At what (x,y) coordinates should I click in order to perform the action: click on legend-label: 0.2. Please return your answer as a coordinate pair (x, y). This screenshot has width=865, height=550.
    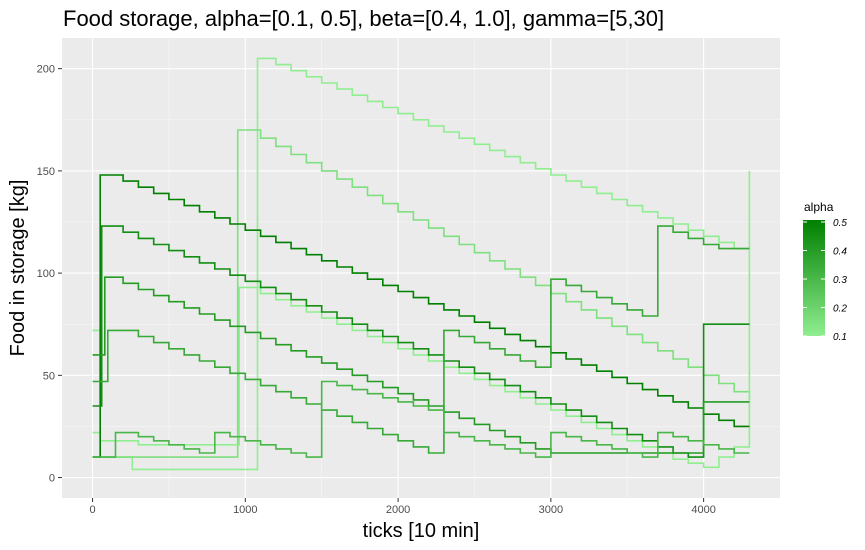
    Looking at the image, I should click on (840, 309).